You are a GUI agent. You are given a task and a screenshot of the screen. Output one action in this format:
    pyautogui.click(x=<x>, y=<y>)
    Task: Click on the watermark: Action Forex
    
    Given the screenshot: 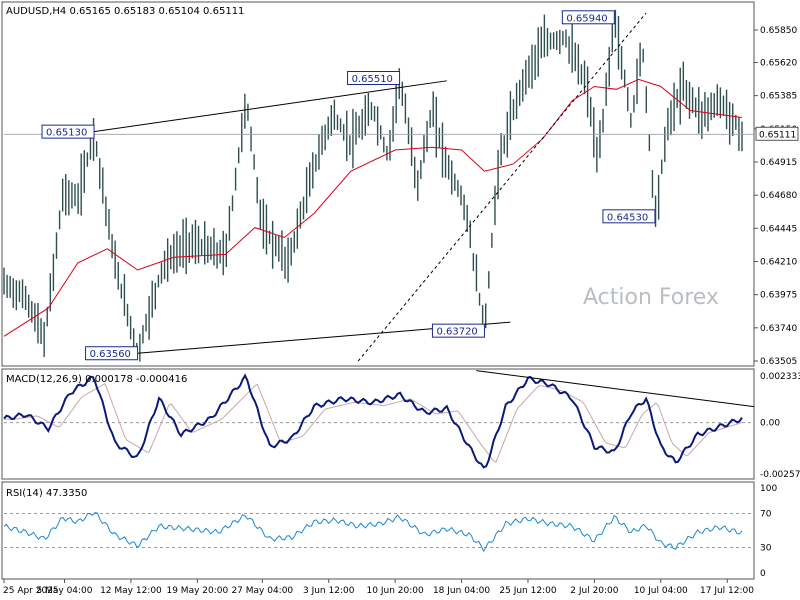 What is the action you would take?
    pyautogui.click(x=651, y=297)
    